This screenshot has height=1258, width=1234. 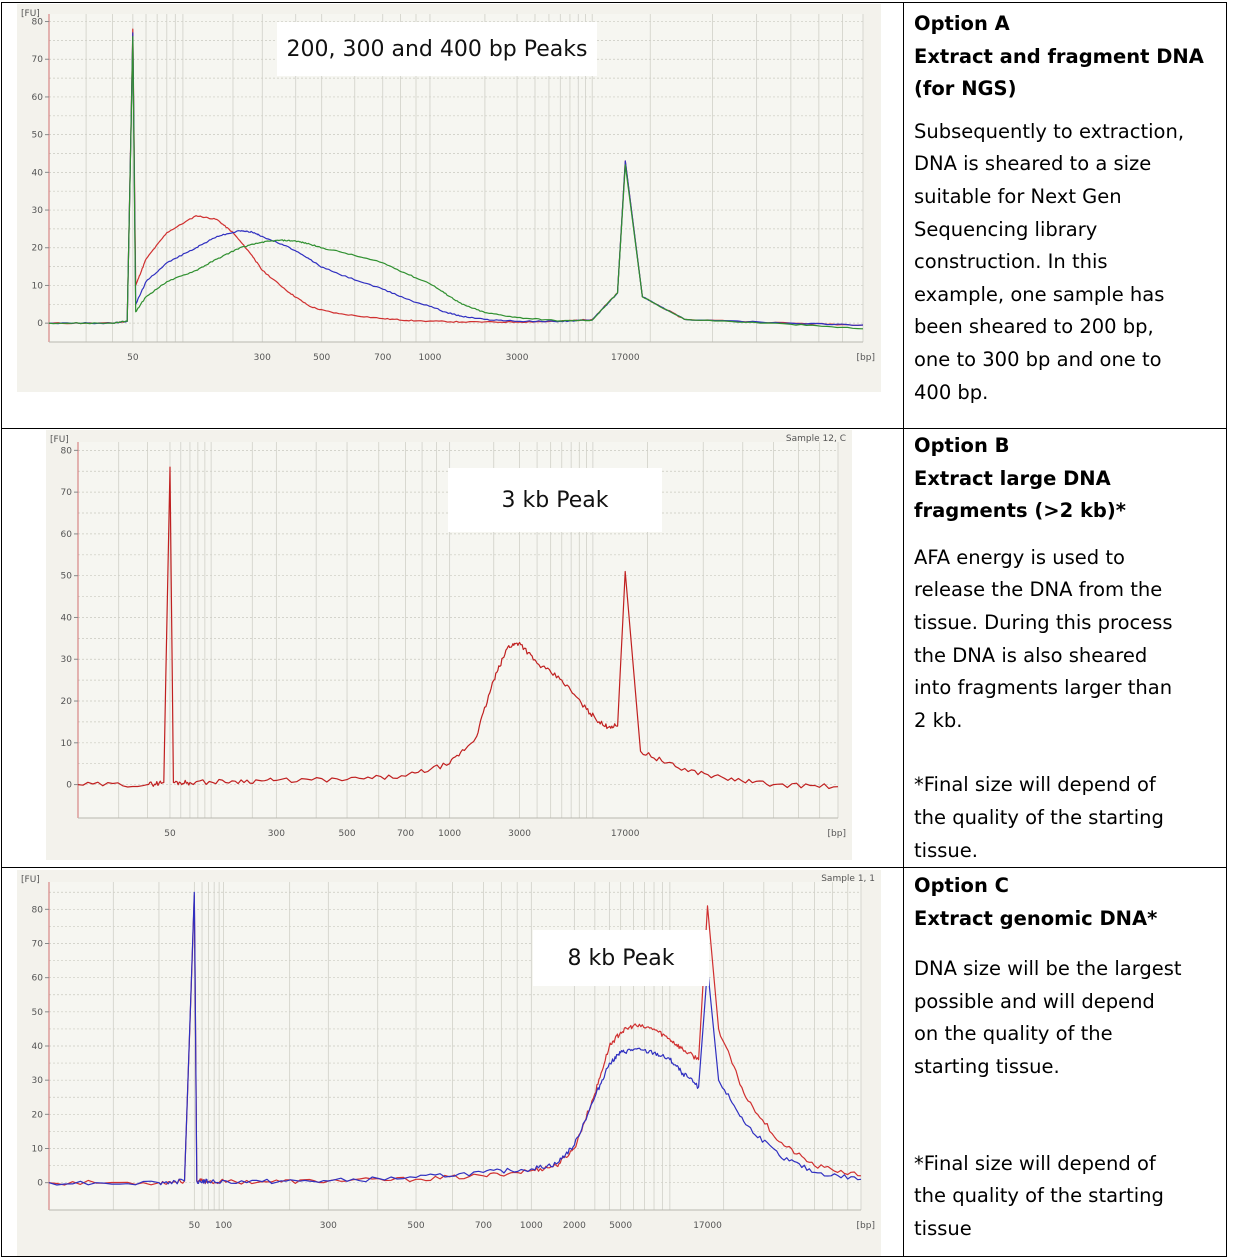 What do you see at coordinates (1013, 1034) in the screenshot?
I see `option-c-body-line: on the quality of the` at bounding box center [1013, 1034].